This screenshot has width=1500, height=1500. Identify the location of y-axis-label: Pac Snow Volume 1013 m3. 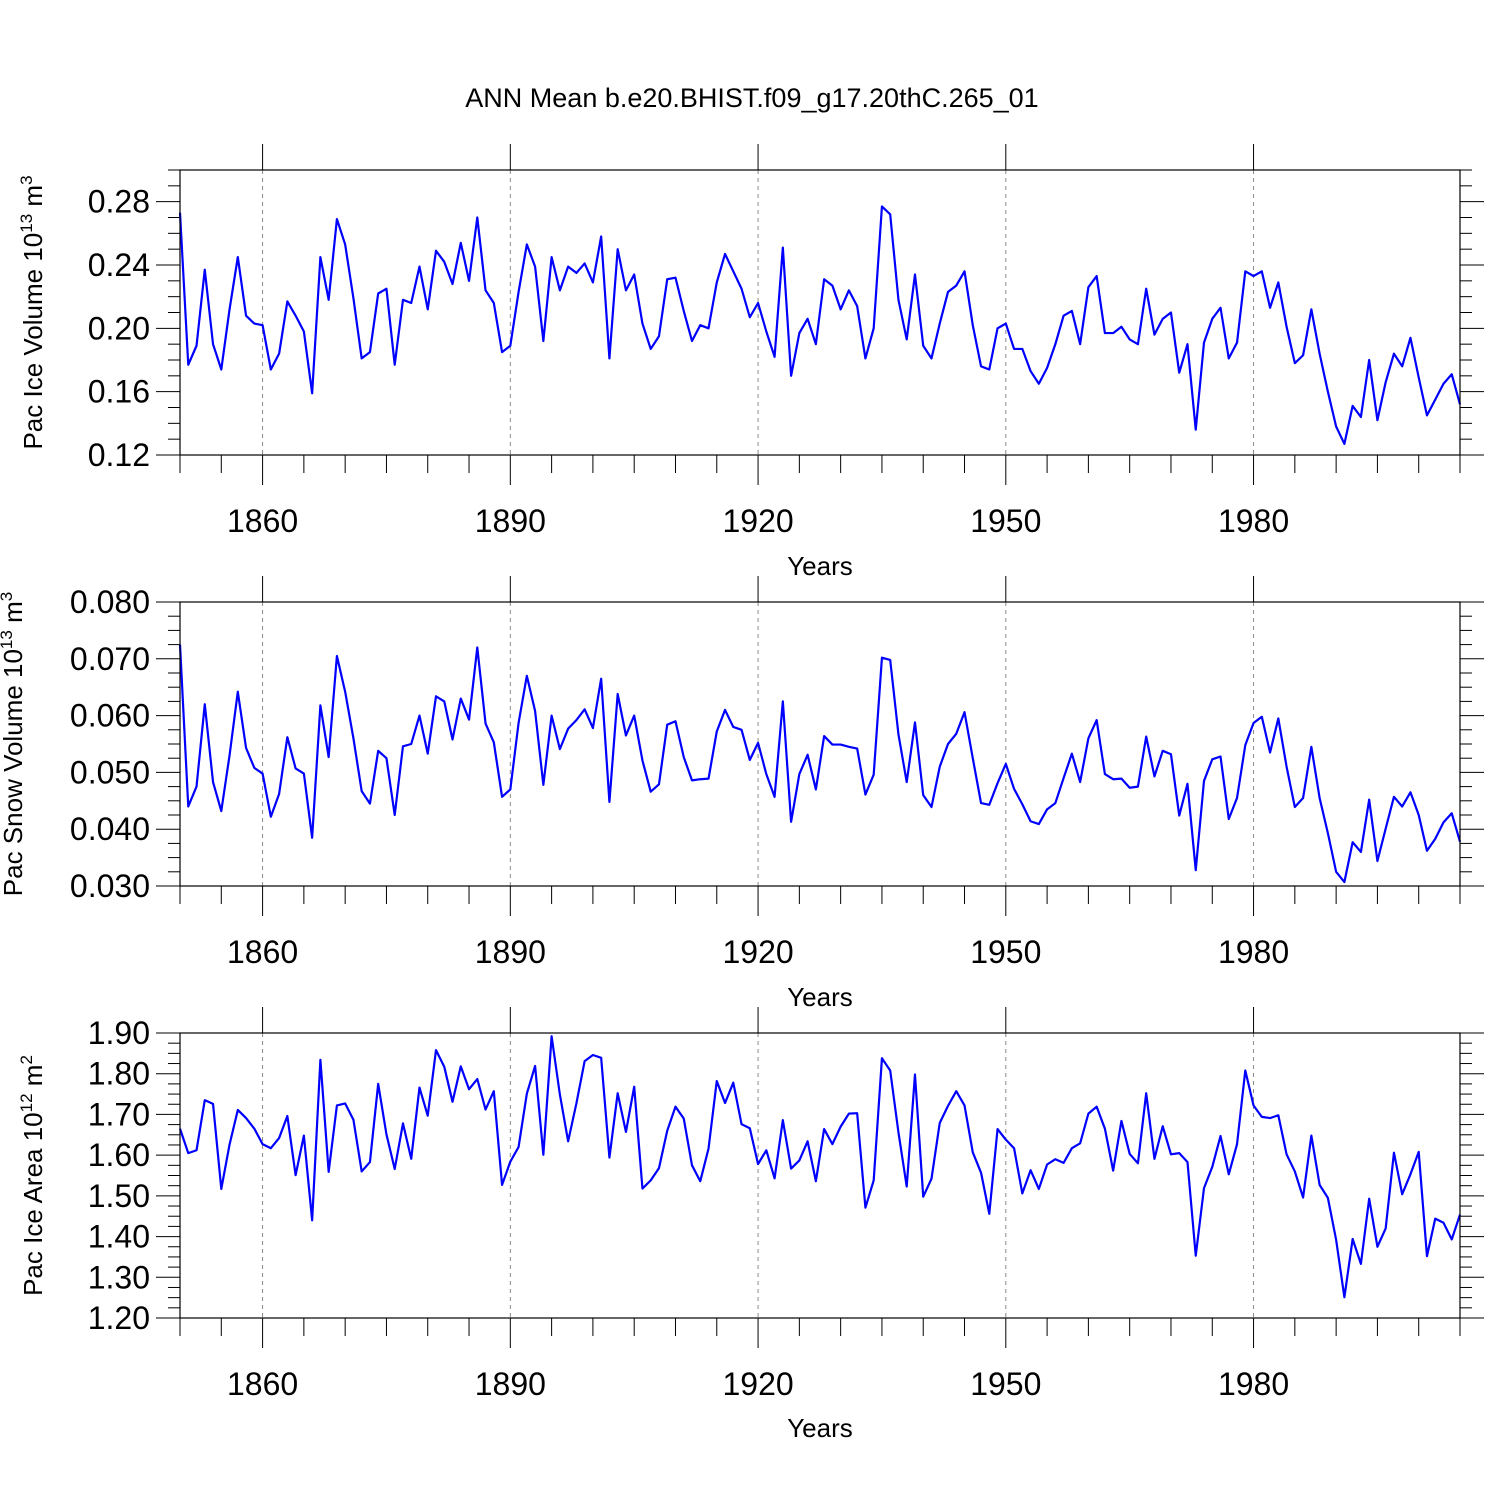
(14, 744).